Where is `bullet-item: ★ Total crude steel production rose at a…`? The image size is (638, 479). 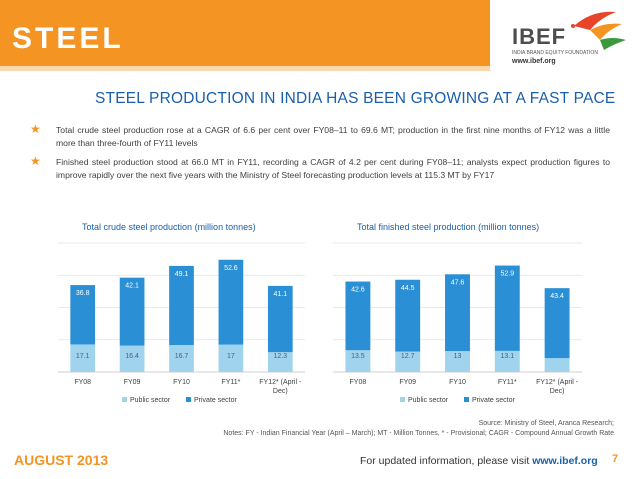 bullet-item: ★ Total crude steel production rose at a… is located at coordinates (320, 135).